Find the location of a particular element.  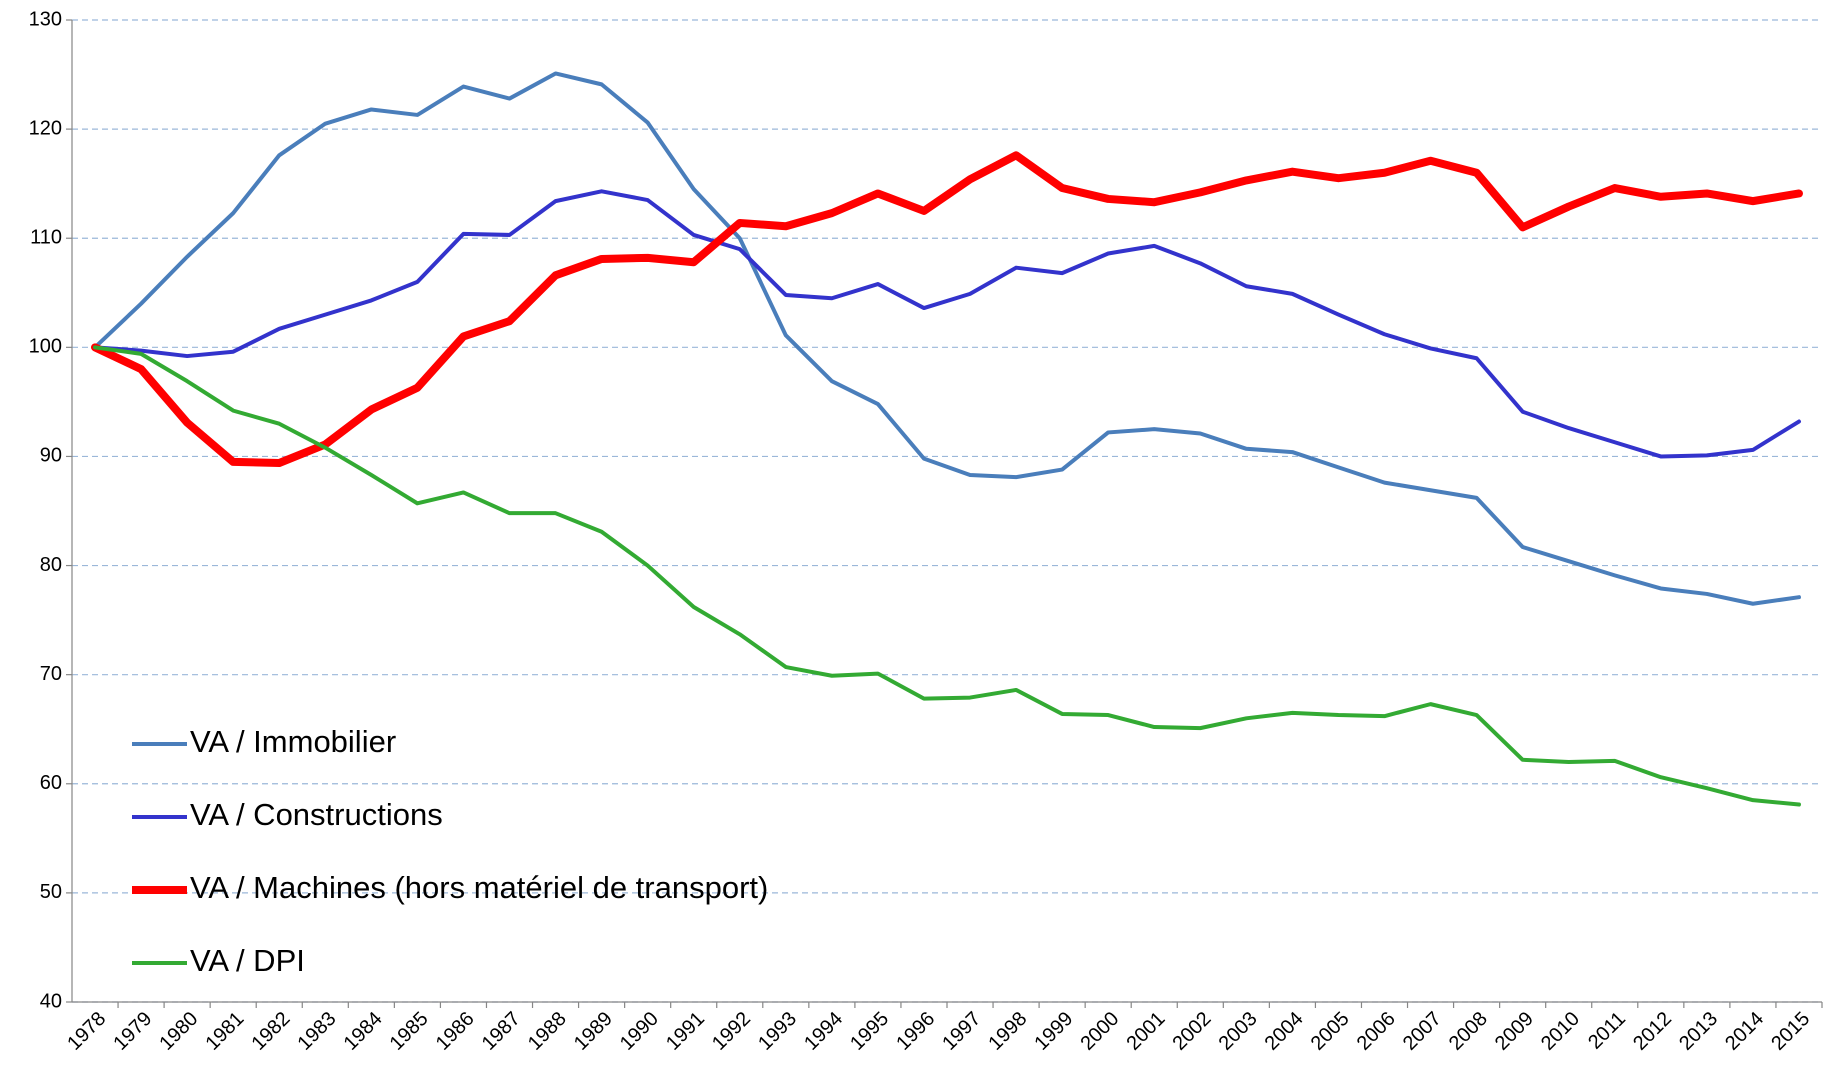

x-tick-label: 2005 is located at coordinates (1330, 1031).